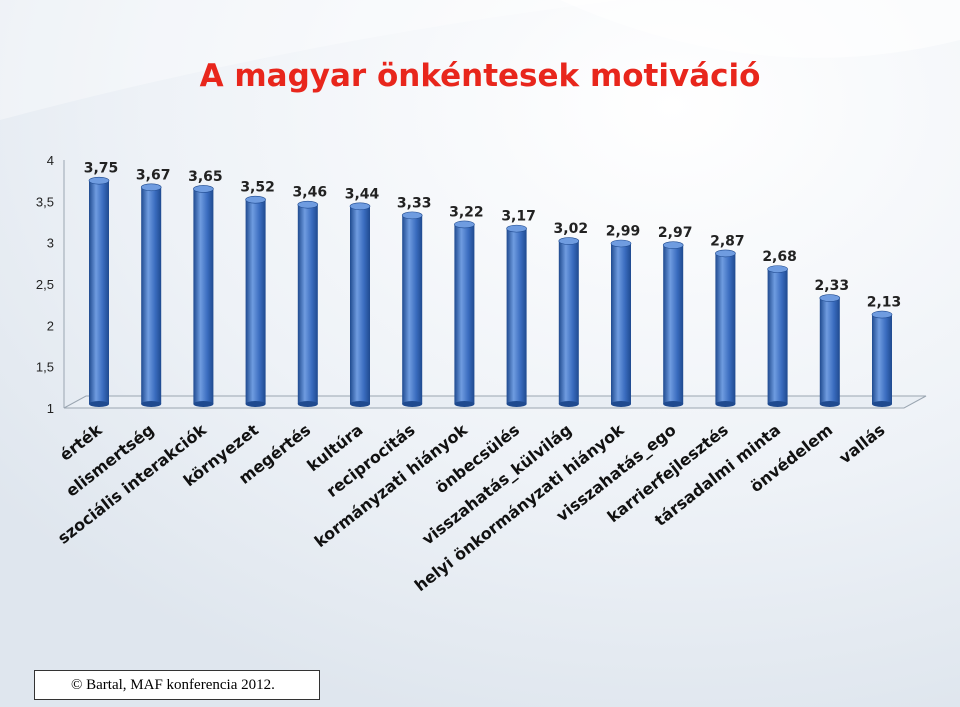  What do you see at coordinates (884, 303) in the screenshot?
I see `value-label: 2,13` at bounding box center [884, 303].